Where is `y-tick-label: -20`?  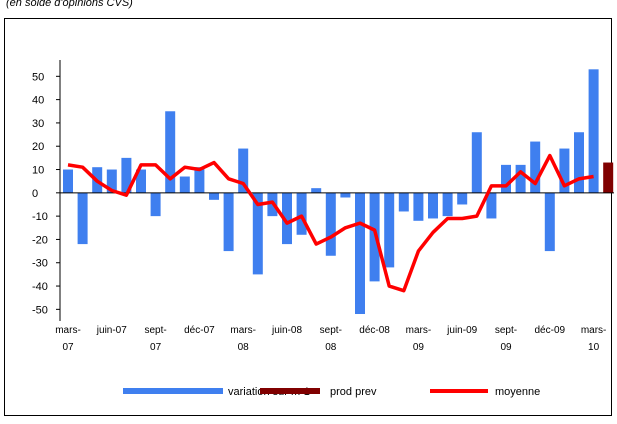
y-tick-label: -20 is located at coordinates (40, 240).